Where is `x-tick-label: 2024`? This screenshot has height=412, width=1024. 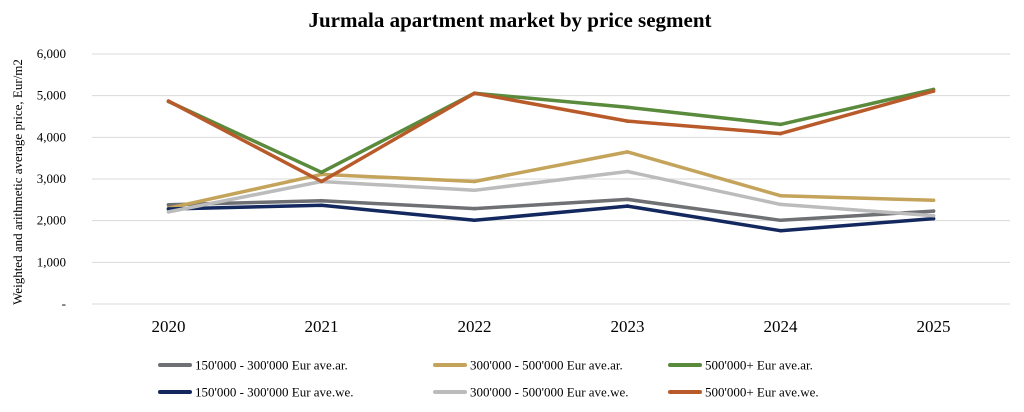
x-tick-label: 2024 is located at coordinates (781, 326).